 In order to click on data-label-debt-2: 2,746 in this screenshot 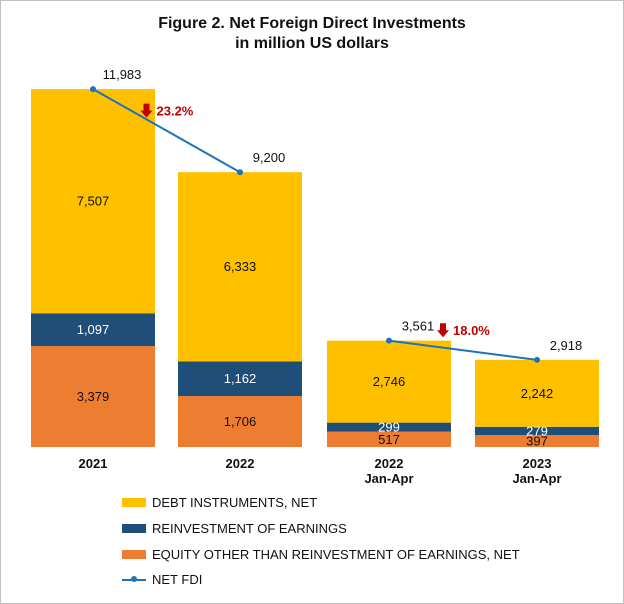, I will do `click(389, 381)`.